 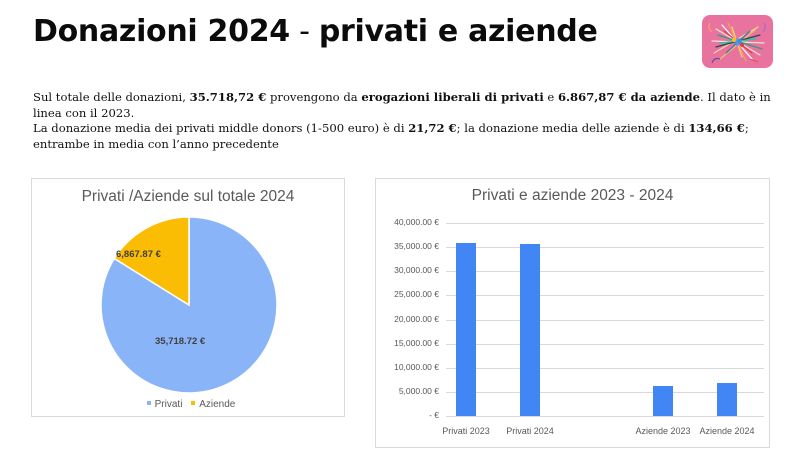 What do you see at coordinates (138, 254) in the screenshot?
I see `pie-label-aziende: 6,867.87 €` at bounding box center [138, 254].